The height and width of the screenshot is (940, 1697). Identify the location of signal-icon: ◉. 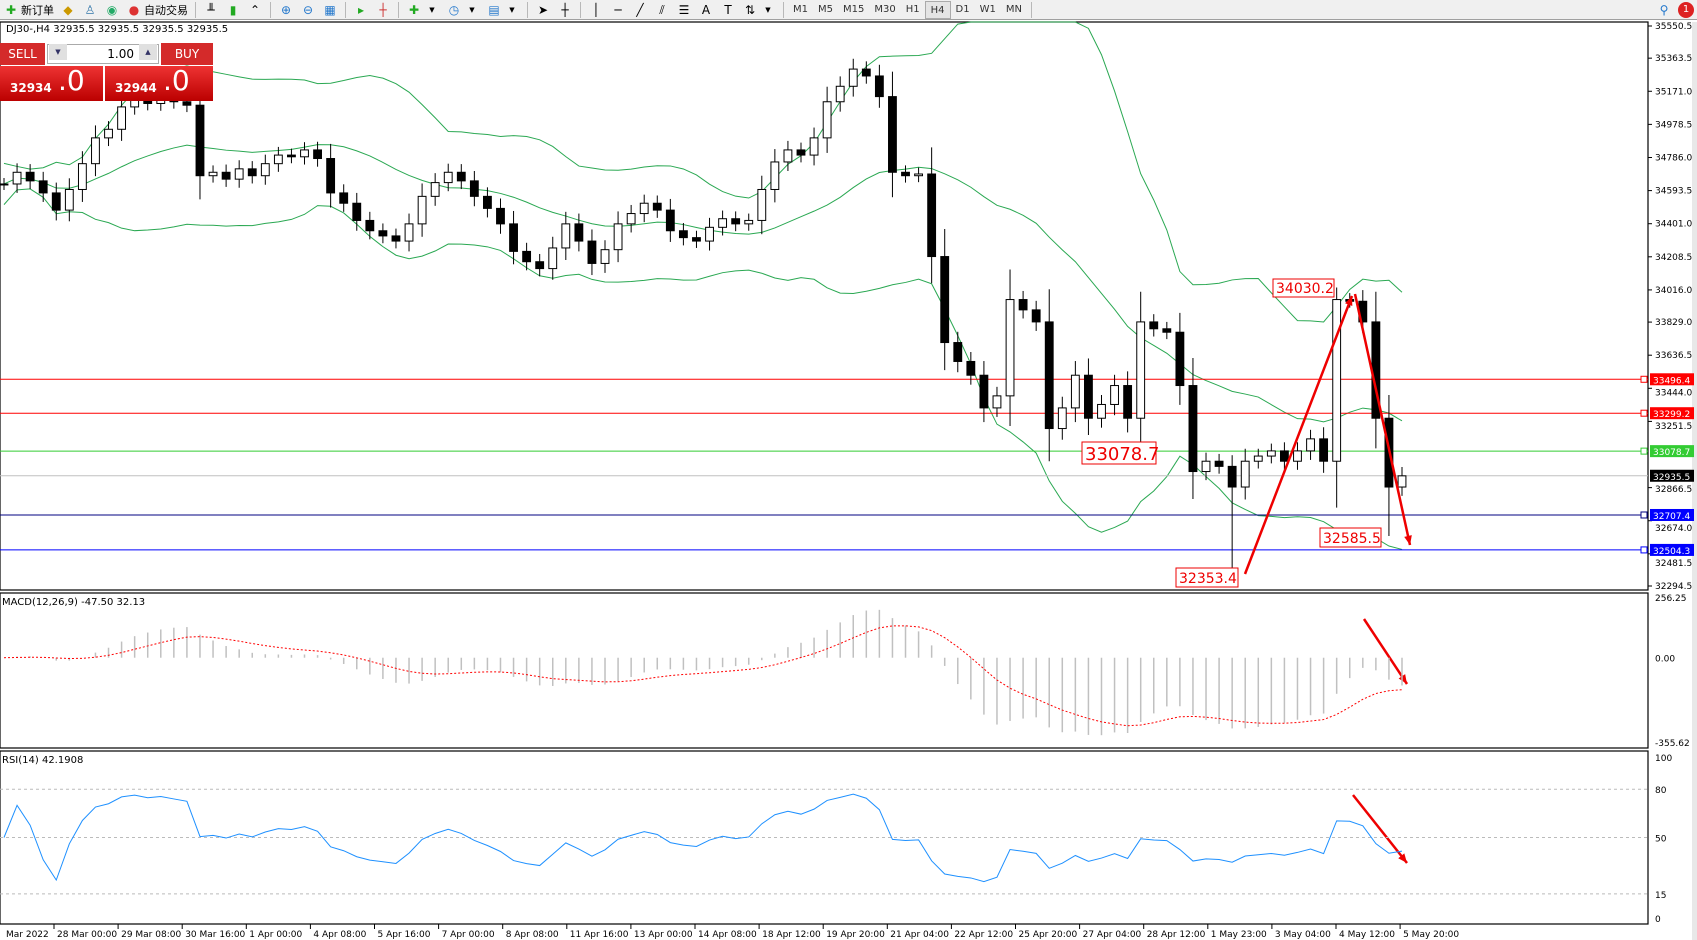
(112, 9).